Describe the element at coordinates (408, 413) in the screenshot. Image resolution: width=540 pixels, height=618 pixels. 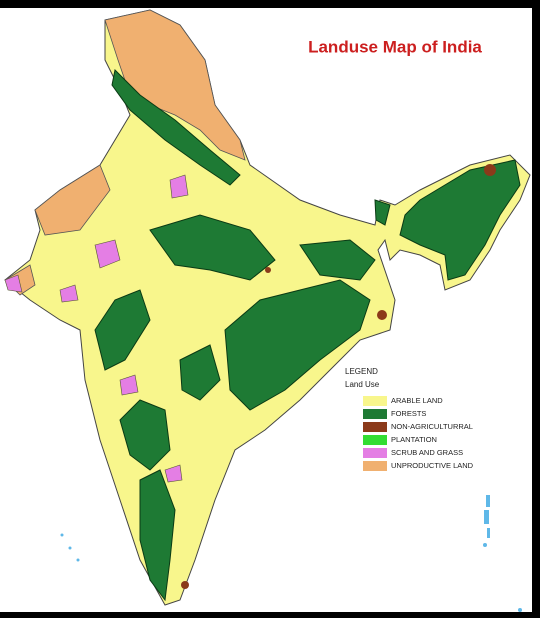
I see `legend-label: FORESTS` at that location.